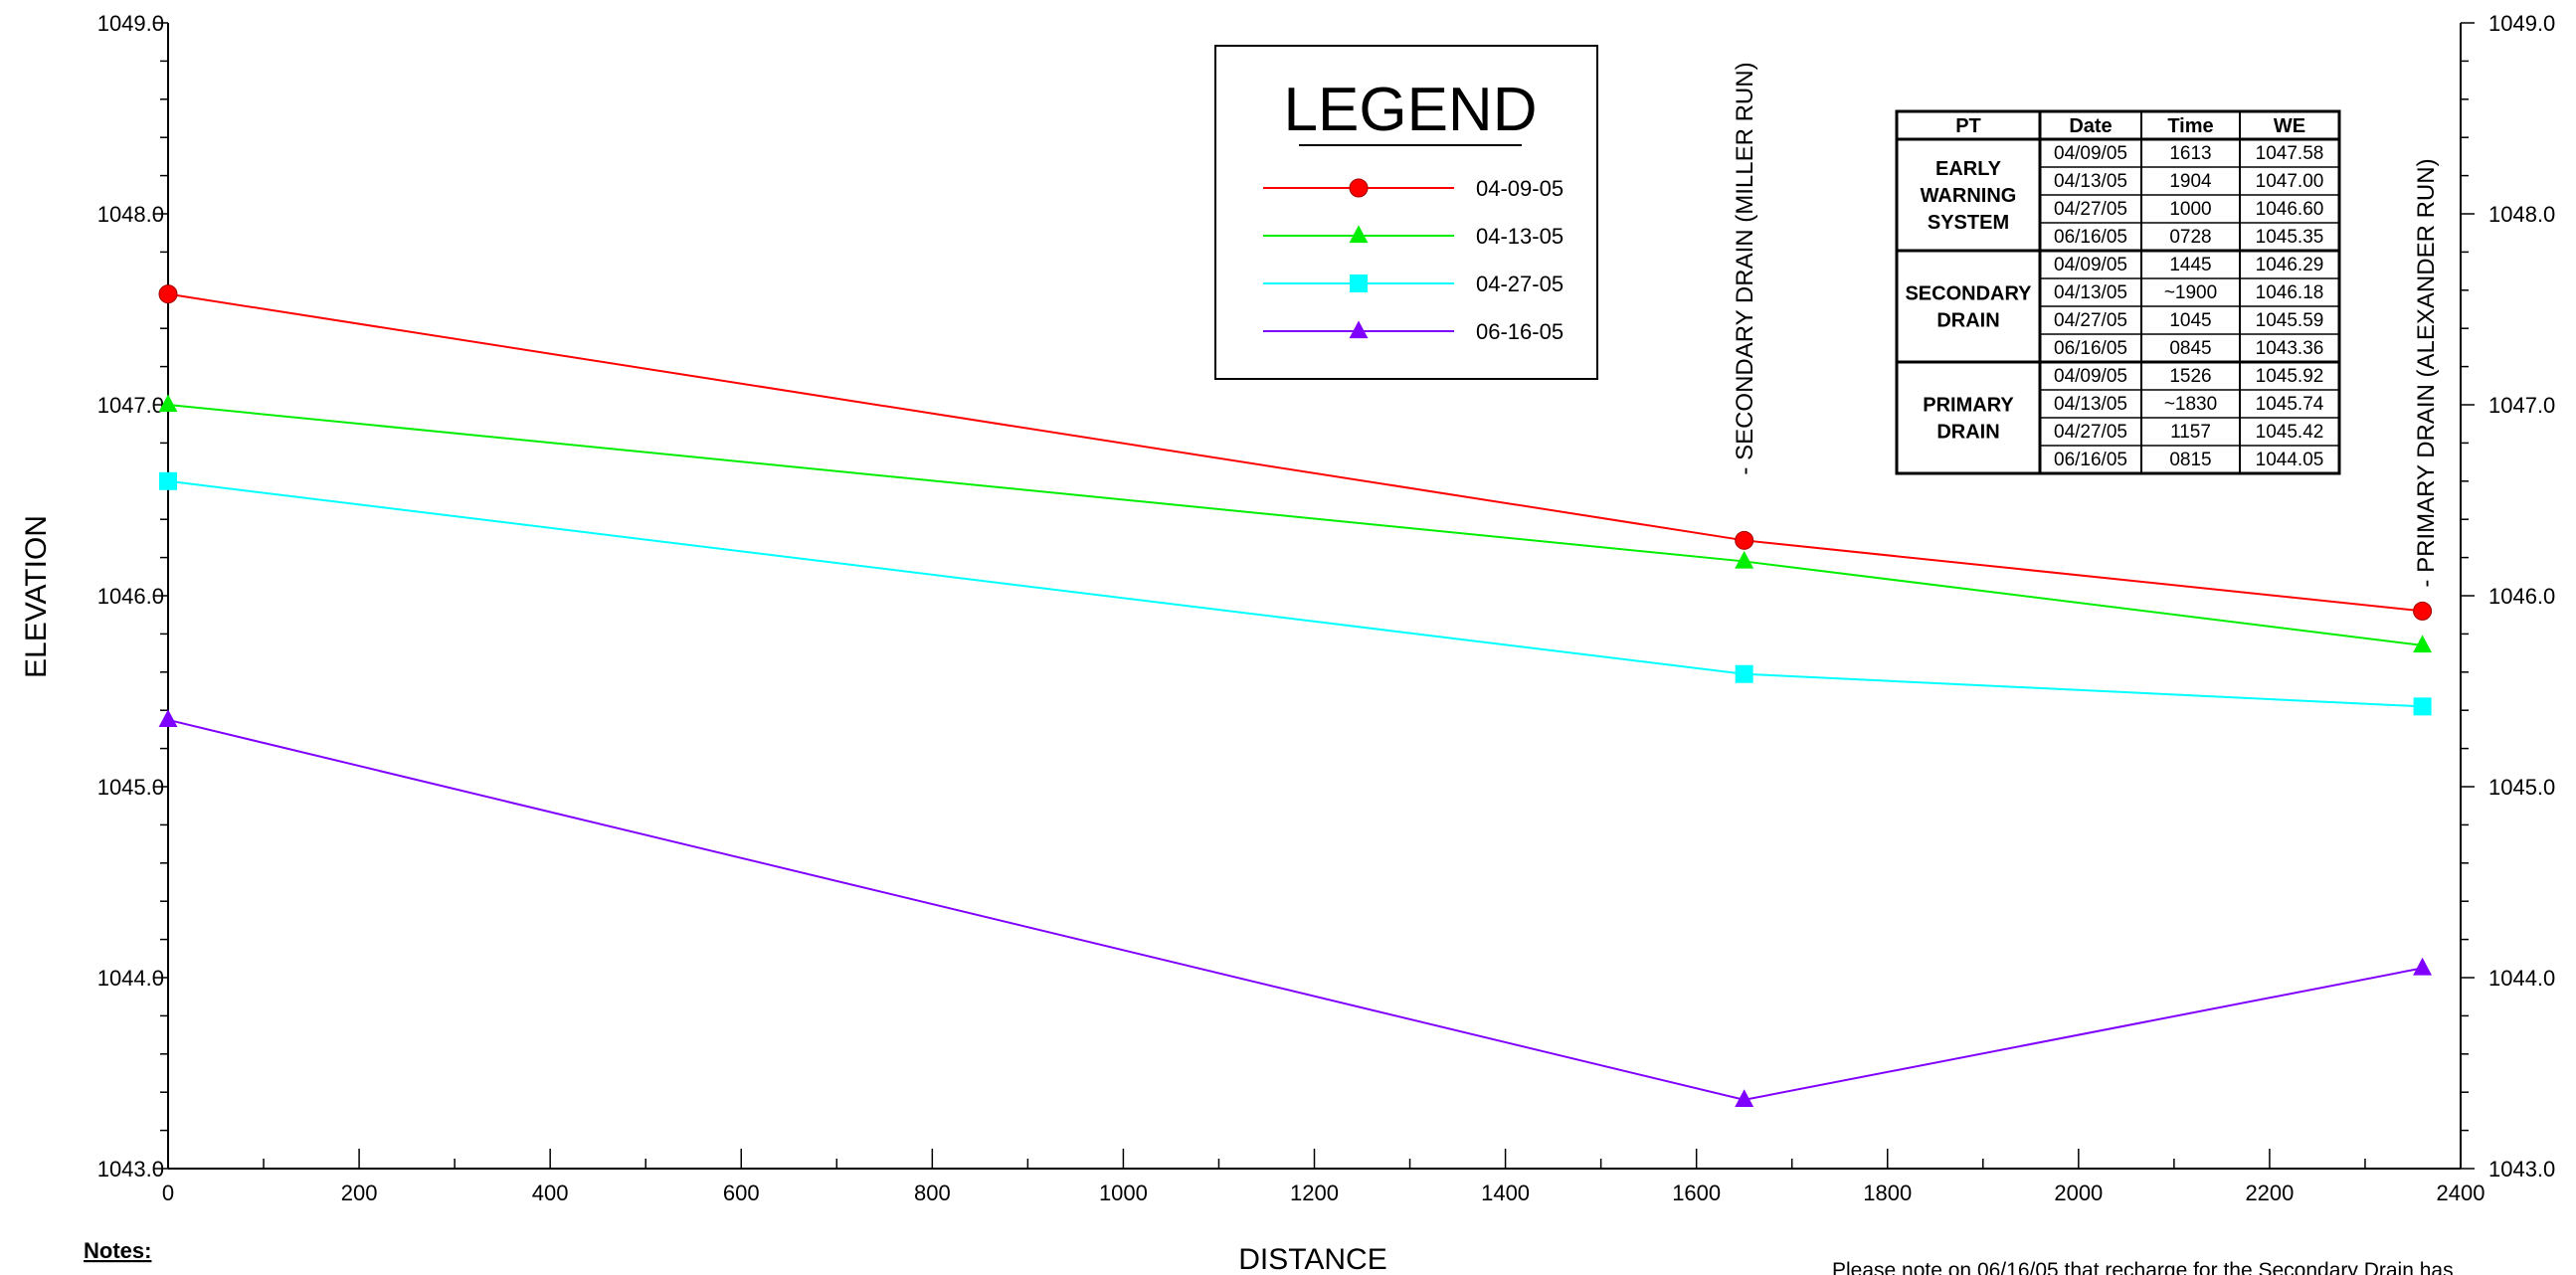 Image resolution: width=2576 pixels, height=1275 pixels. What do you see at coordinates (1312, 1259) in the screenshot?
I see `x-axis-title: DISTANCE` at bounding box center [1312, 1259].